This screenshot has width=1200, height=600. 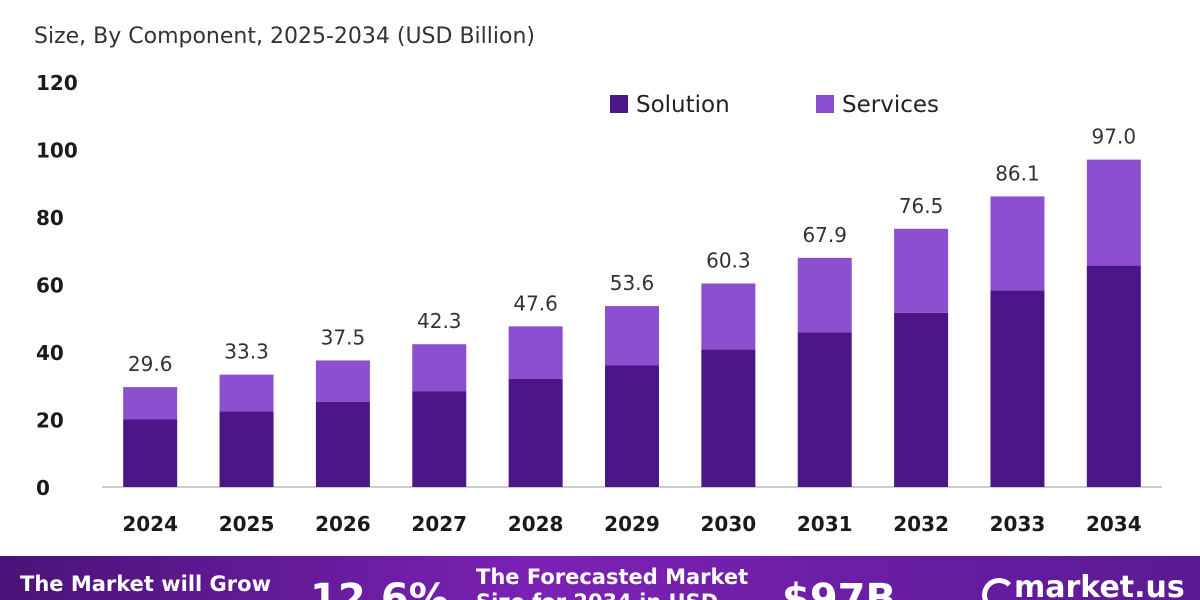 What do you see at coordinates (379, 588) in the screenshot?
I see `footer-cagr-value: 12.6%` at bounding box center [379, 588].